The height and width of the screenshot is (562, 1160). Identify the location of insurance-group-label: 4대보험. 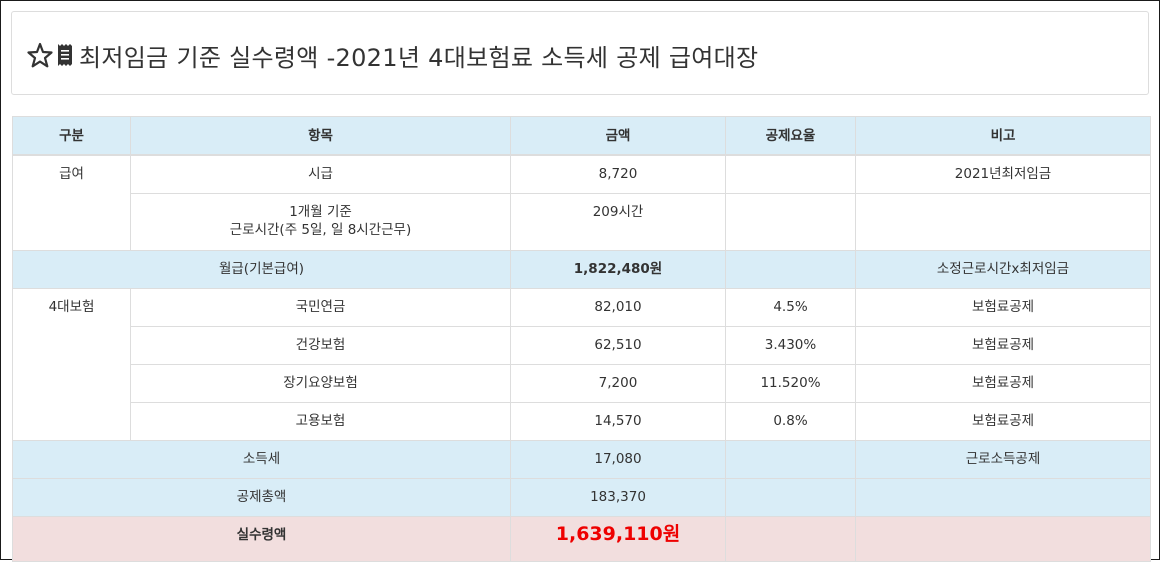
(71, 307).